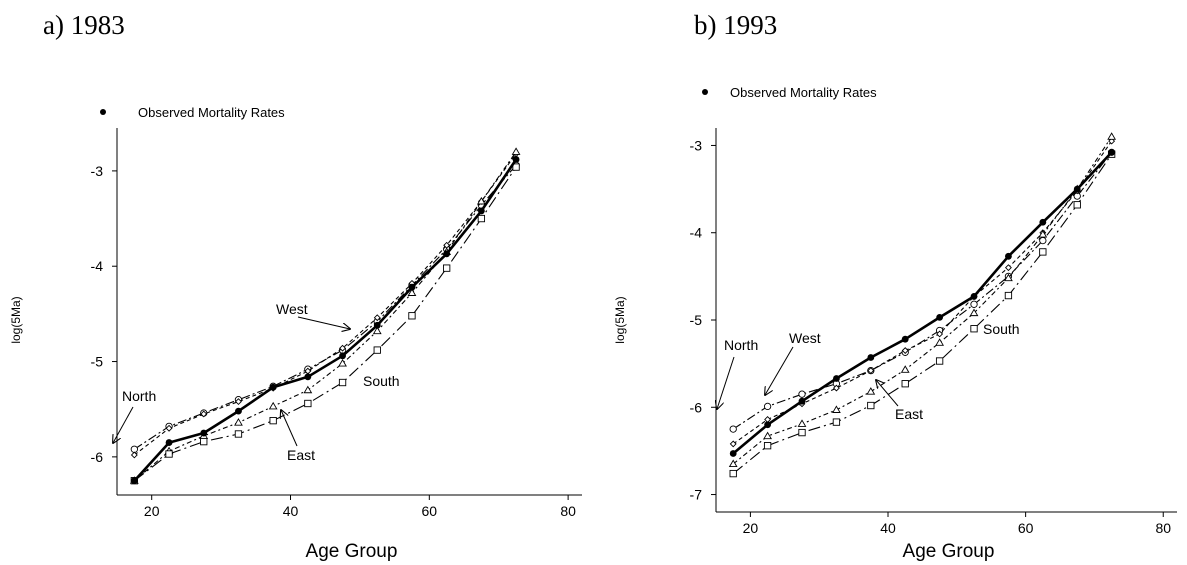 The image size is (1187, 565). Describe the element at coordinates (292, 309) in the screenshot. I see `annotation-west: West` at that location.